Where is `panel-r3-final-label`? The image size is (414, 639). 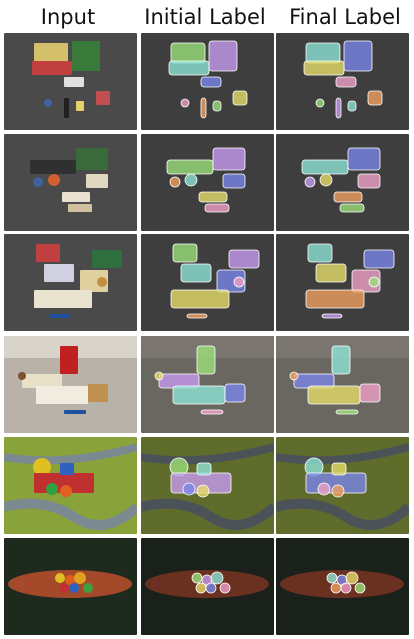 panel-r3-final-label is located at coordinates (342, 282).